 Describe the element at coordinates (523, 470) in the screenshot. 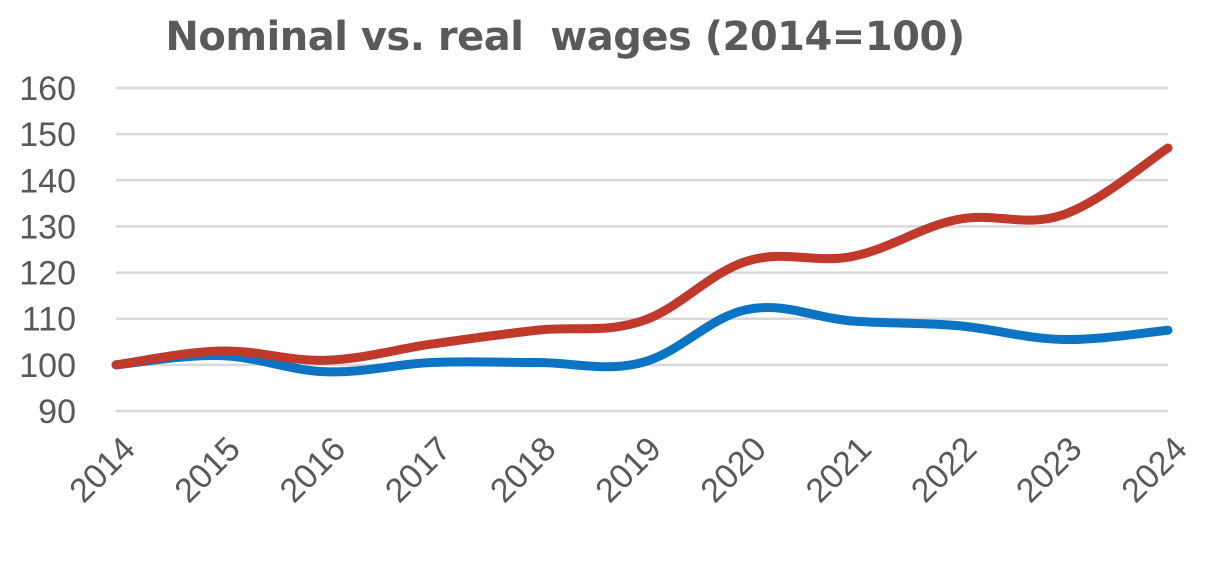

I see `x-tick-label: 2018` at that location.